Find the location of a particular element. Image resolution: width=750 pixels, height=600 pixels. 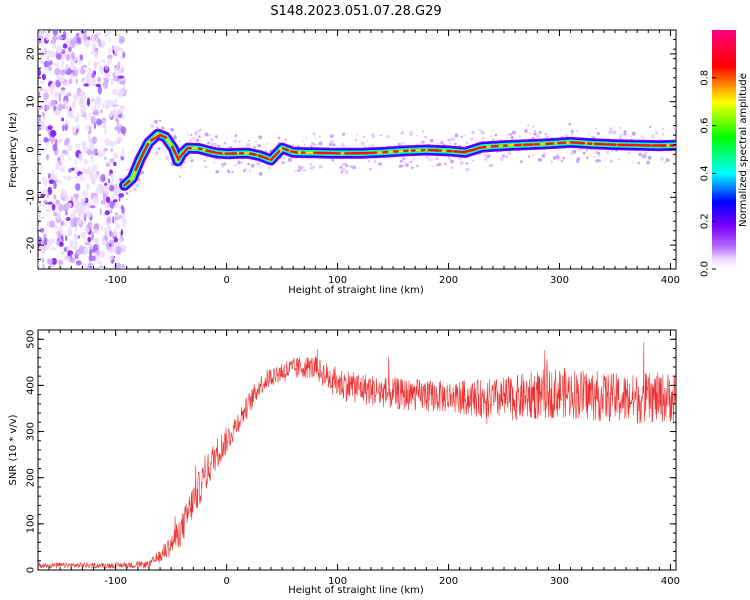

colorbar-tick-label: 0.8 is located at coordinates (705, 78).